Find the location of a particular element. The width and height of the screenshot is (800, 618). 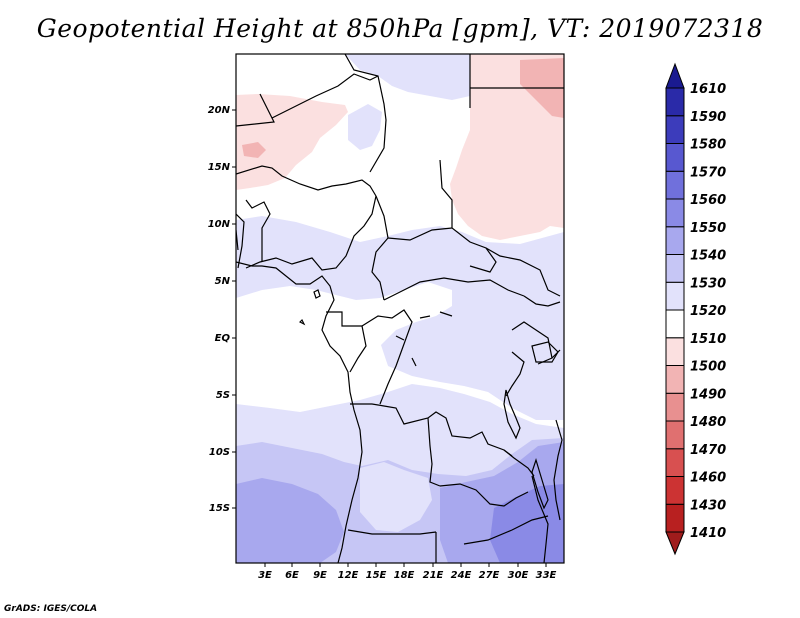

border-togo-ghana is located at coordinates (240, 241).